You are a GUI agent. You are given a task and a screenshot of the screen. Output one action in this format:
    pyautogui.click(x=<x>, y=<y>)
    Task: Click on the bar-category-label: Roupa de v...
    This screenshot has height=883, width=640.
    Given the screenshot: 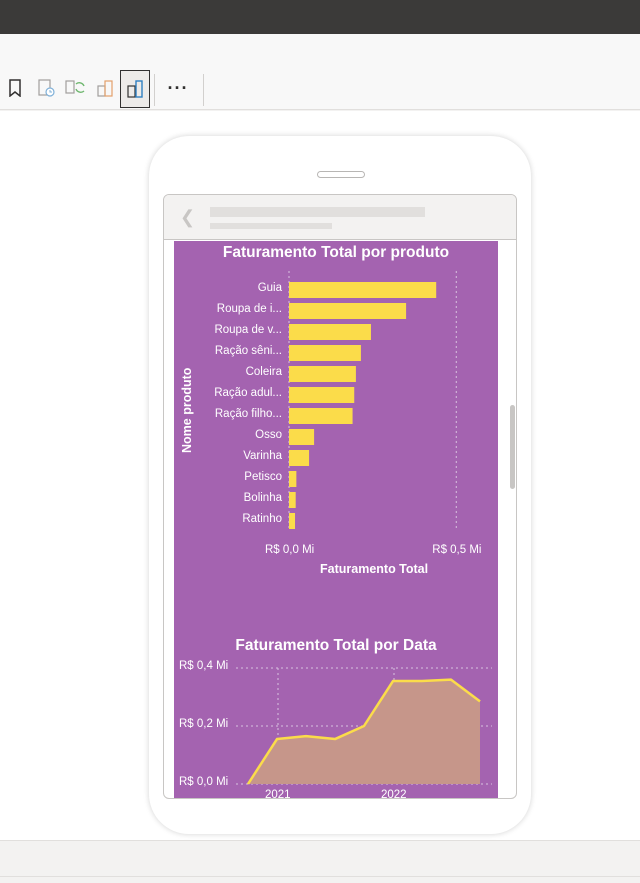 What is the action you would take?
    pyautogui.click(x=248, y=330)
    